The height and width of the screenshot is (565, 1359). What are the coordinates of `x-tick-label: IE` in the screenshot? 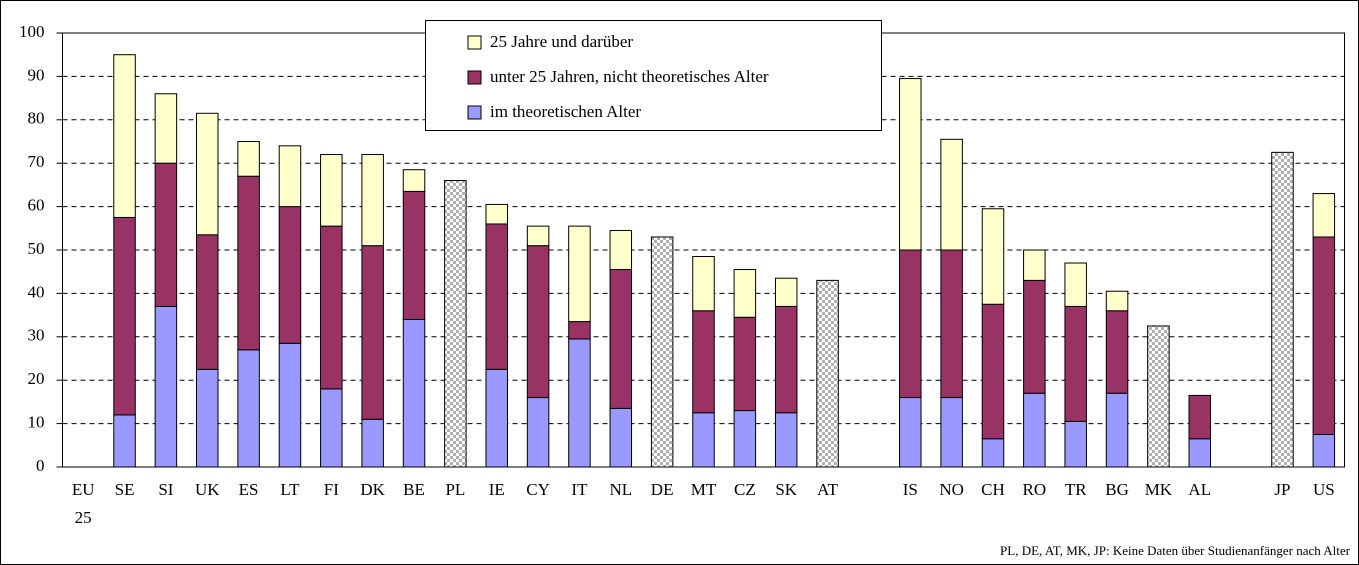 It's located at (497, 489).